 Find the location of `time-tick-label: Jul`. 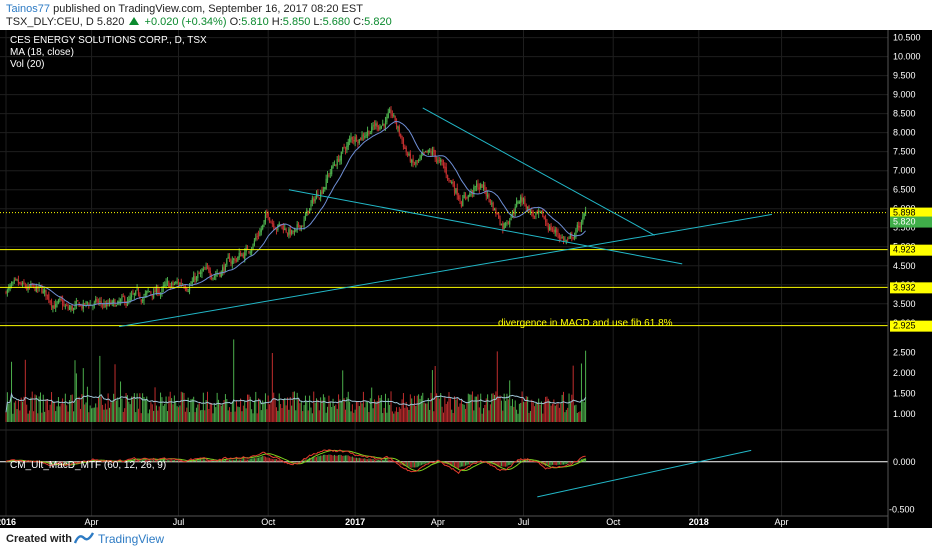

time-tick-label: Jul is located at coordinates (179, 522).